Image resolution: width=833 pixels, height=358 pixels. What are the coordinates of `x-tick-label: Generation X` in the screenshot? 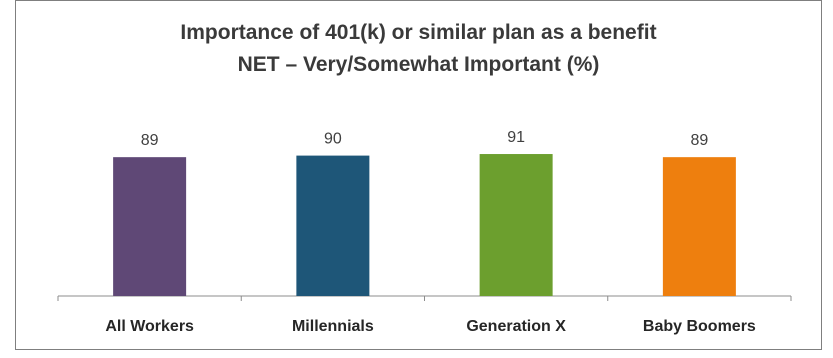 It's located at (516, 326).